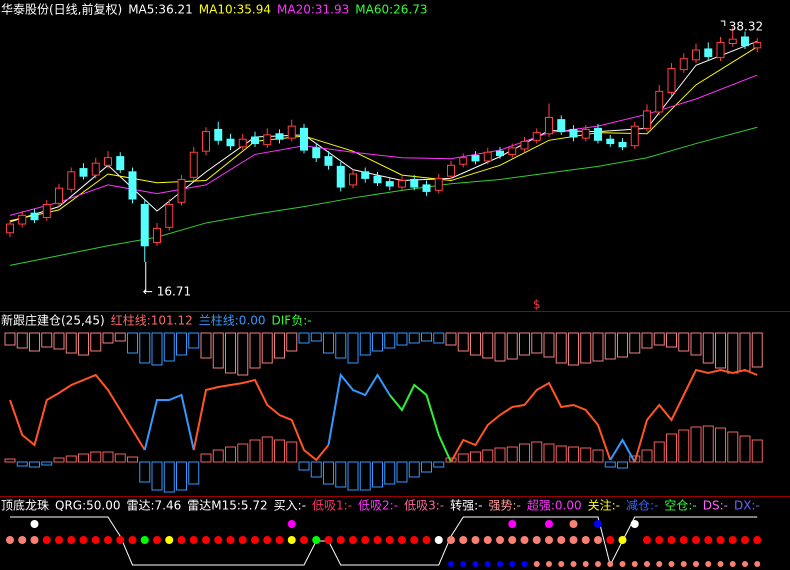 This screenshot has width=790, height=570. What do you see at coordinates (424, 506) in the screenshot?
I see `header-item: 低吸3:-` at bounding box center [424, 506].